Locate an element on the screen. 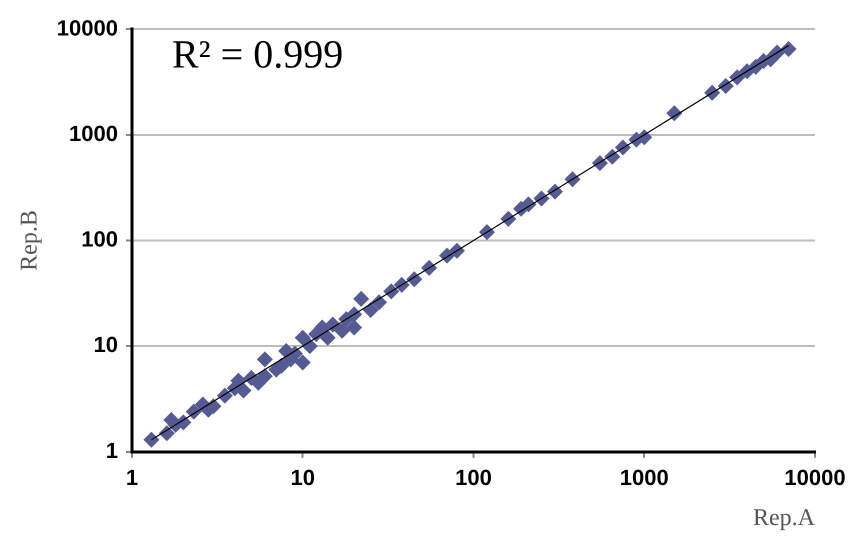  y-tick-label: 1000 is located at coordinates (93, 133).